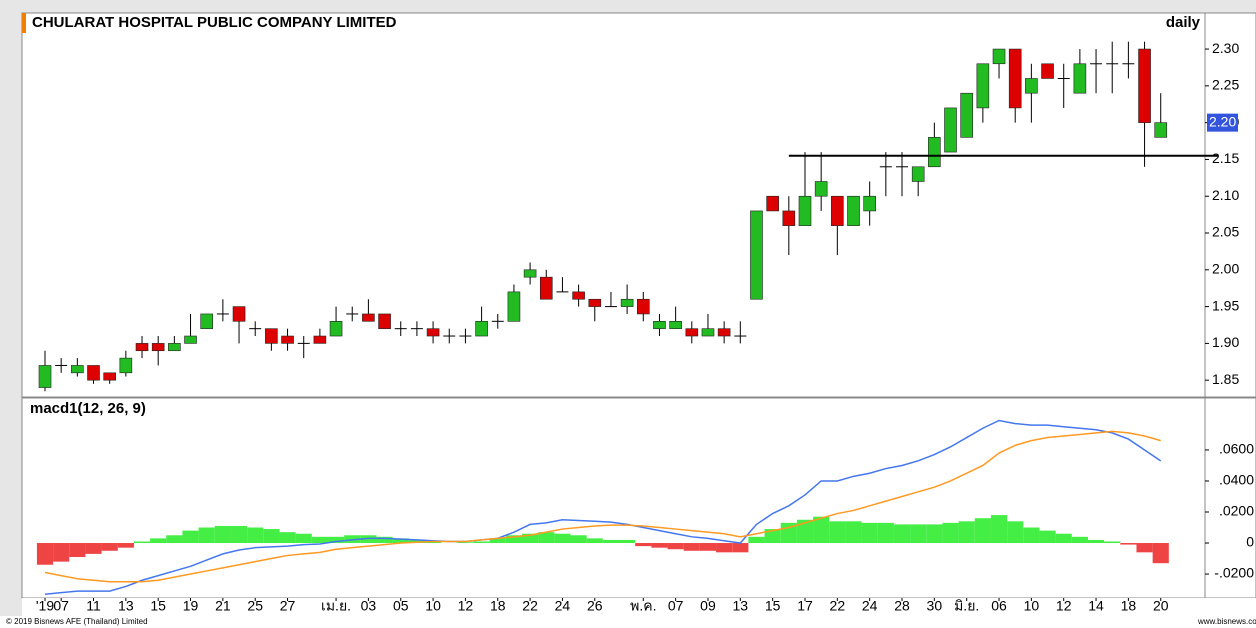 The image size is (1256, 628). What do you see at coordinates (88, 408) in the screenshot?
I see `macd-title: macd1(12, 26, 9)` at bounding box center [88, 408].